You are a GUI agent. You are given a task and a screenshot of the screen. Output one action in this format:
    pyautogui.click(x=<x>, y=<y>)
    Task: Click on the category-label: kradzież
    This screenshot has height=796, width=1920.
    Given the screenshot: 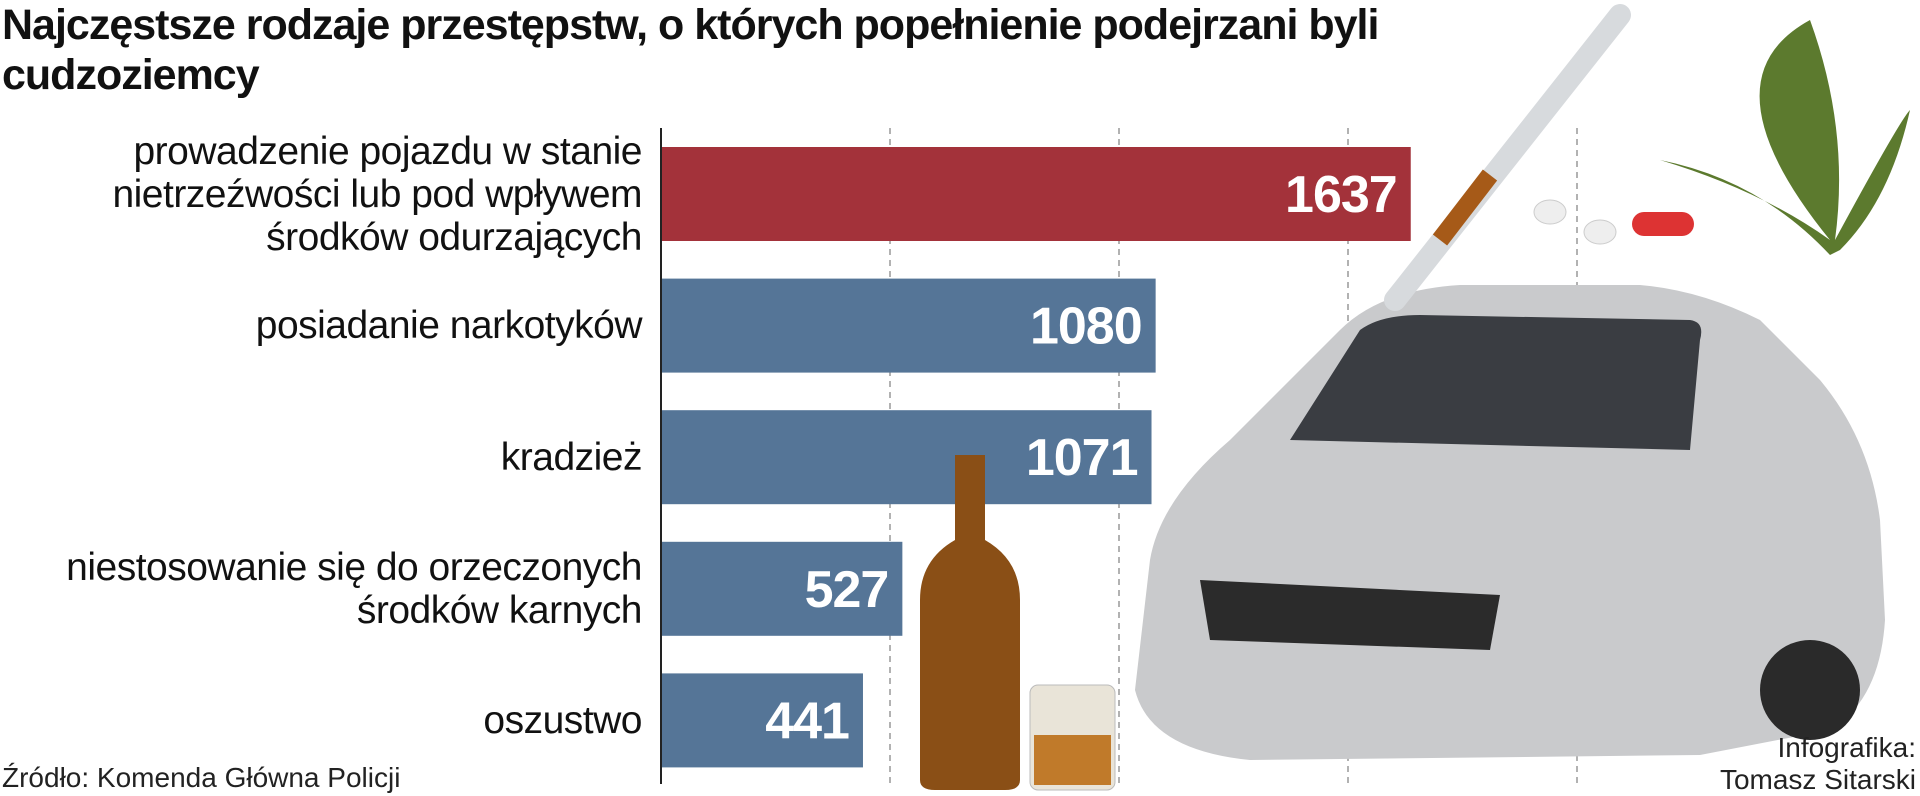 What is the action you would take?
    pyautogui.click(x=321, y=457)
    